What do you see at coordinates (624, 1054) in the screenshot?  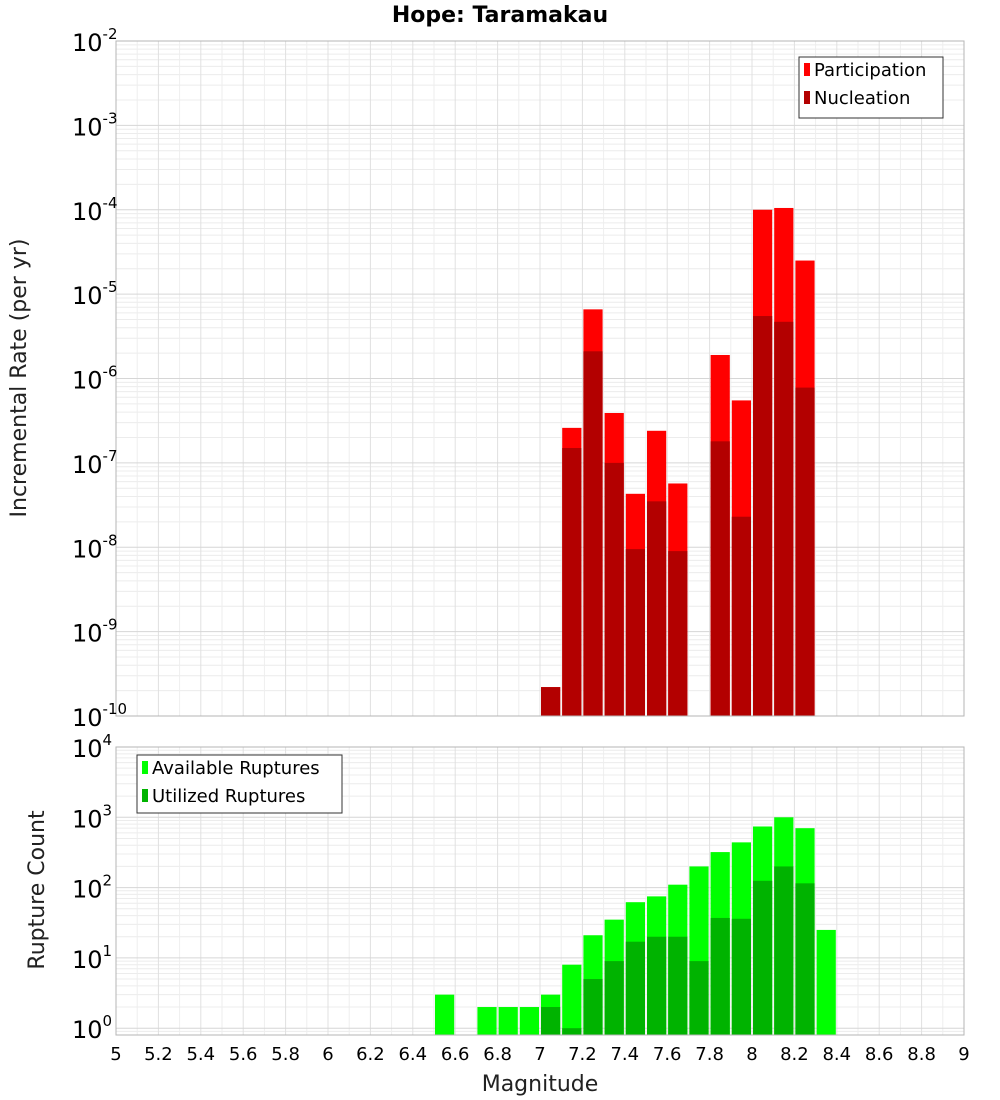 I see `x-tick-label: 7.4` at bounding box center [624, 1054].